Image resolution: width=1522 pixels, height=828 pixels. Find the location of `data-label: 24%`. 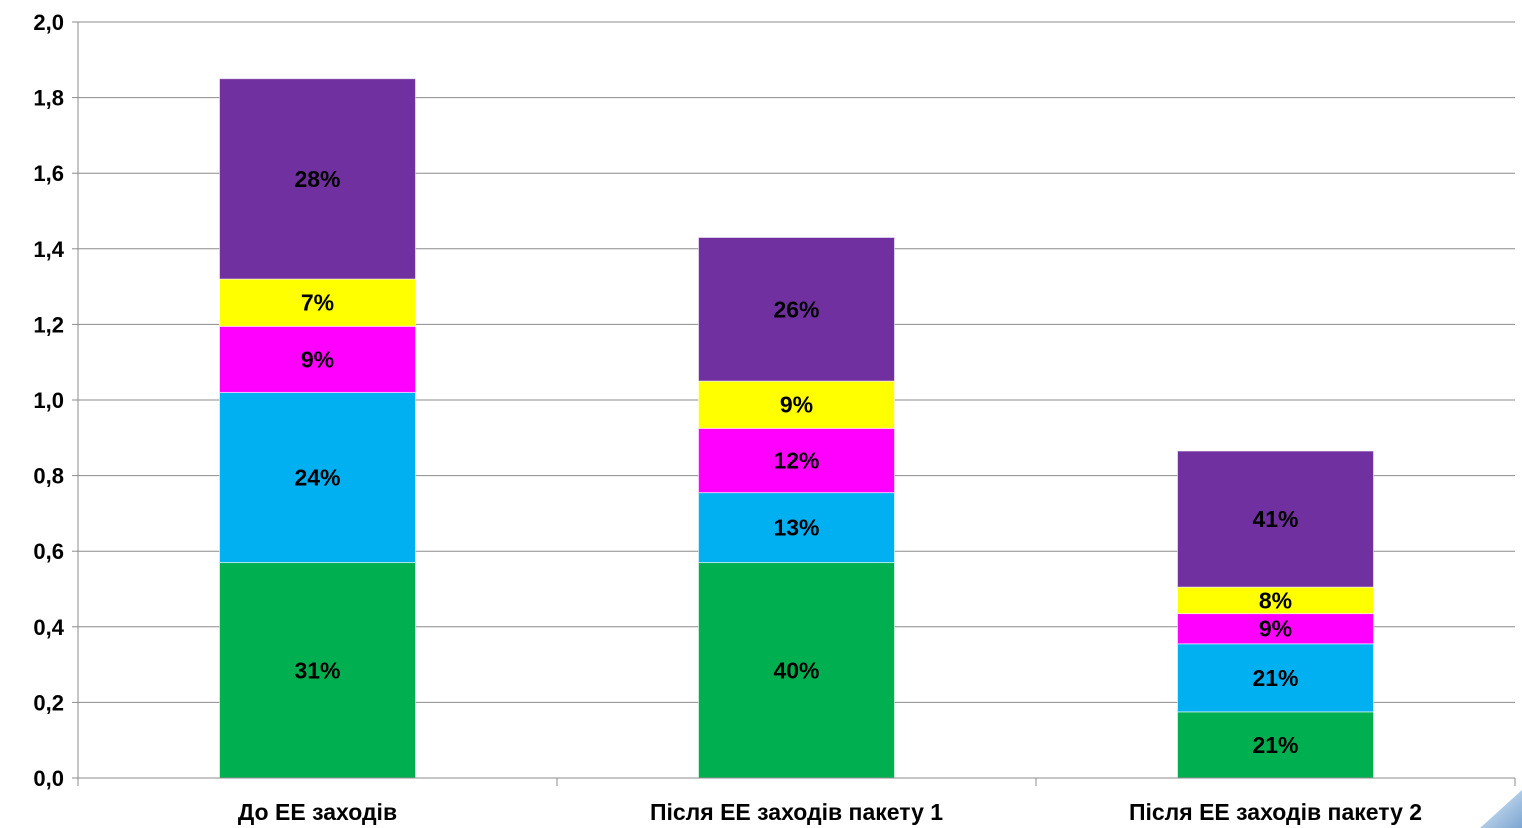

data-label: 24% is located at coordinates (317, 477).